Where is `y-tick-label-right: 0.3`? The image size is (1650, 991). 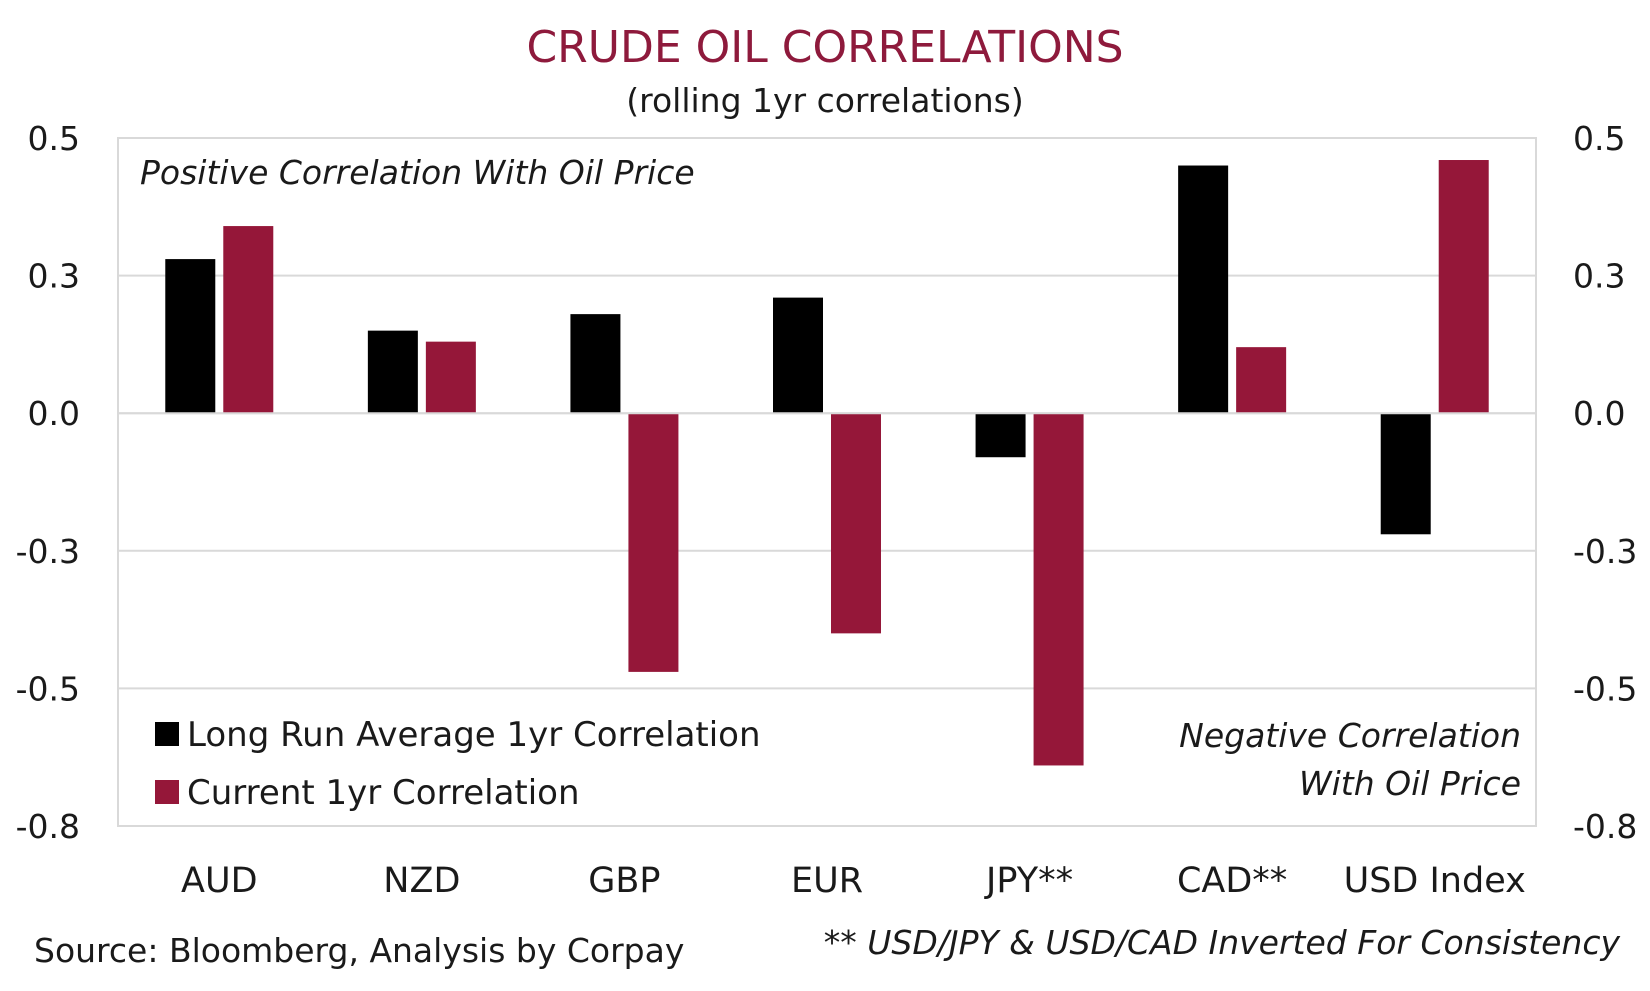
y-tick-label-right: 0.3 is located at coordinates (1599, 276).